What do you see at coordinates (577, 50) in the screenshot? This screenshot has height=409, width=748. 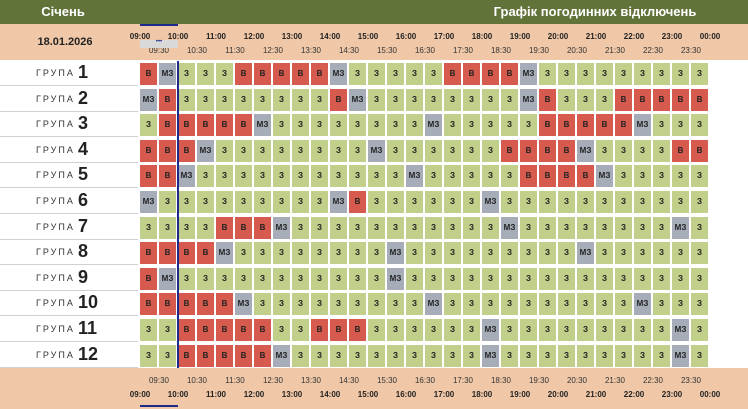 I see `halfhour-label: 20:30` at bounding box center [577, 50].